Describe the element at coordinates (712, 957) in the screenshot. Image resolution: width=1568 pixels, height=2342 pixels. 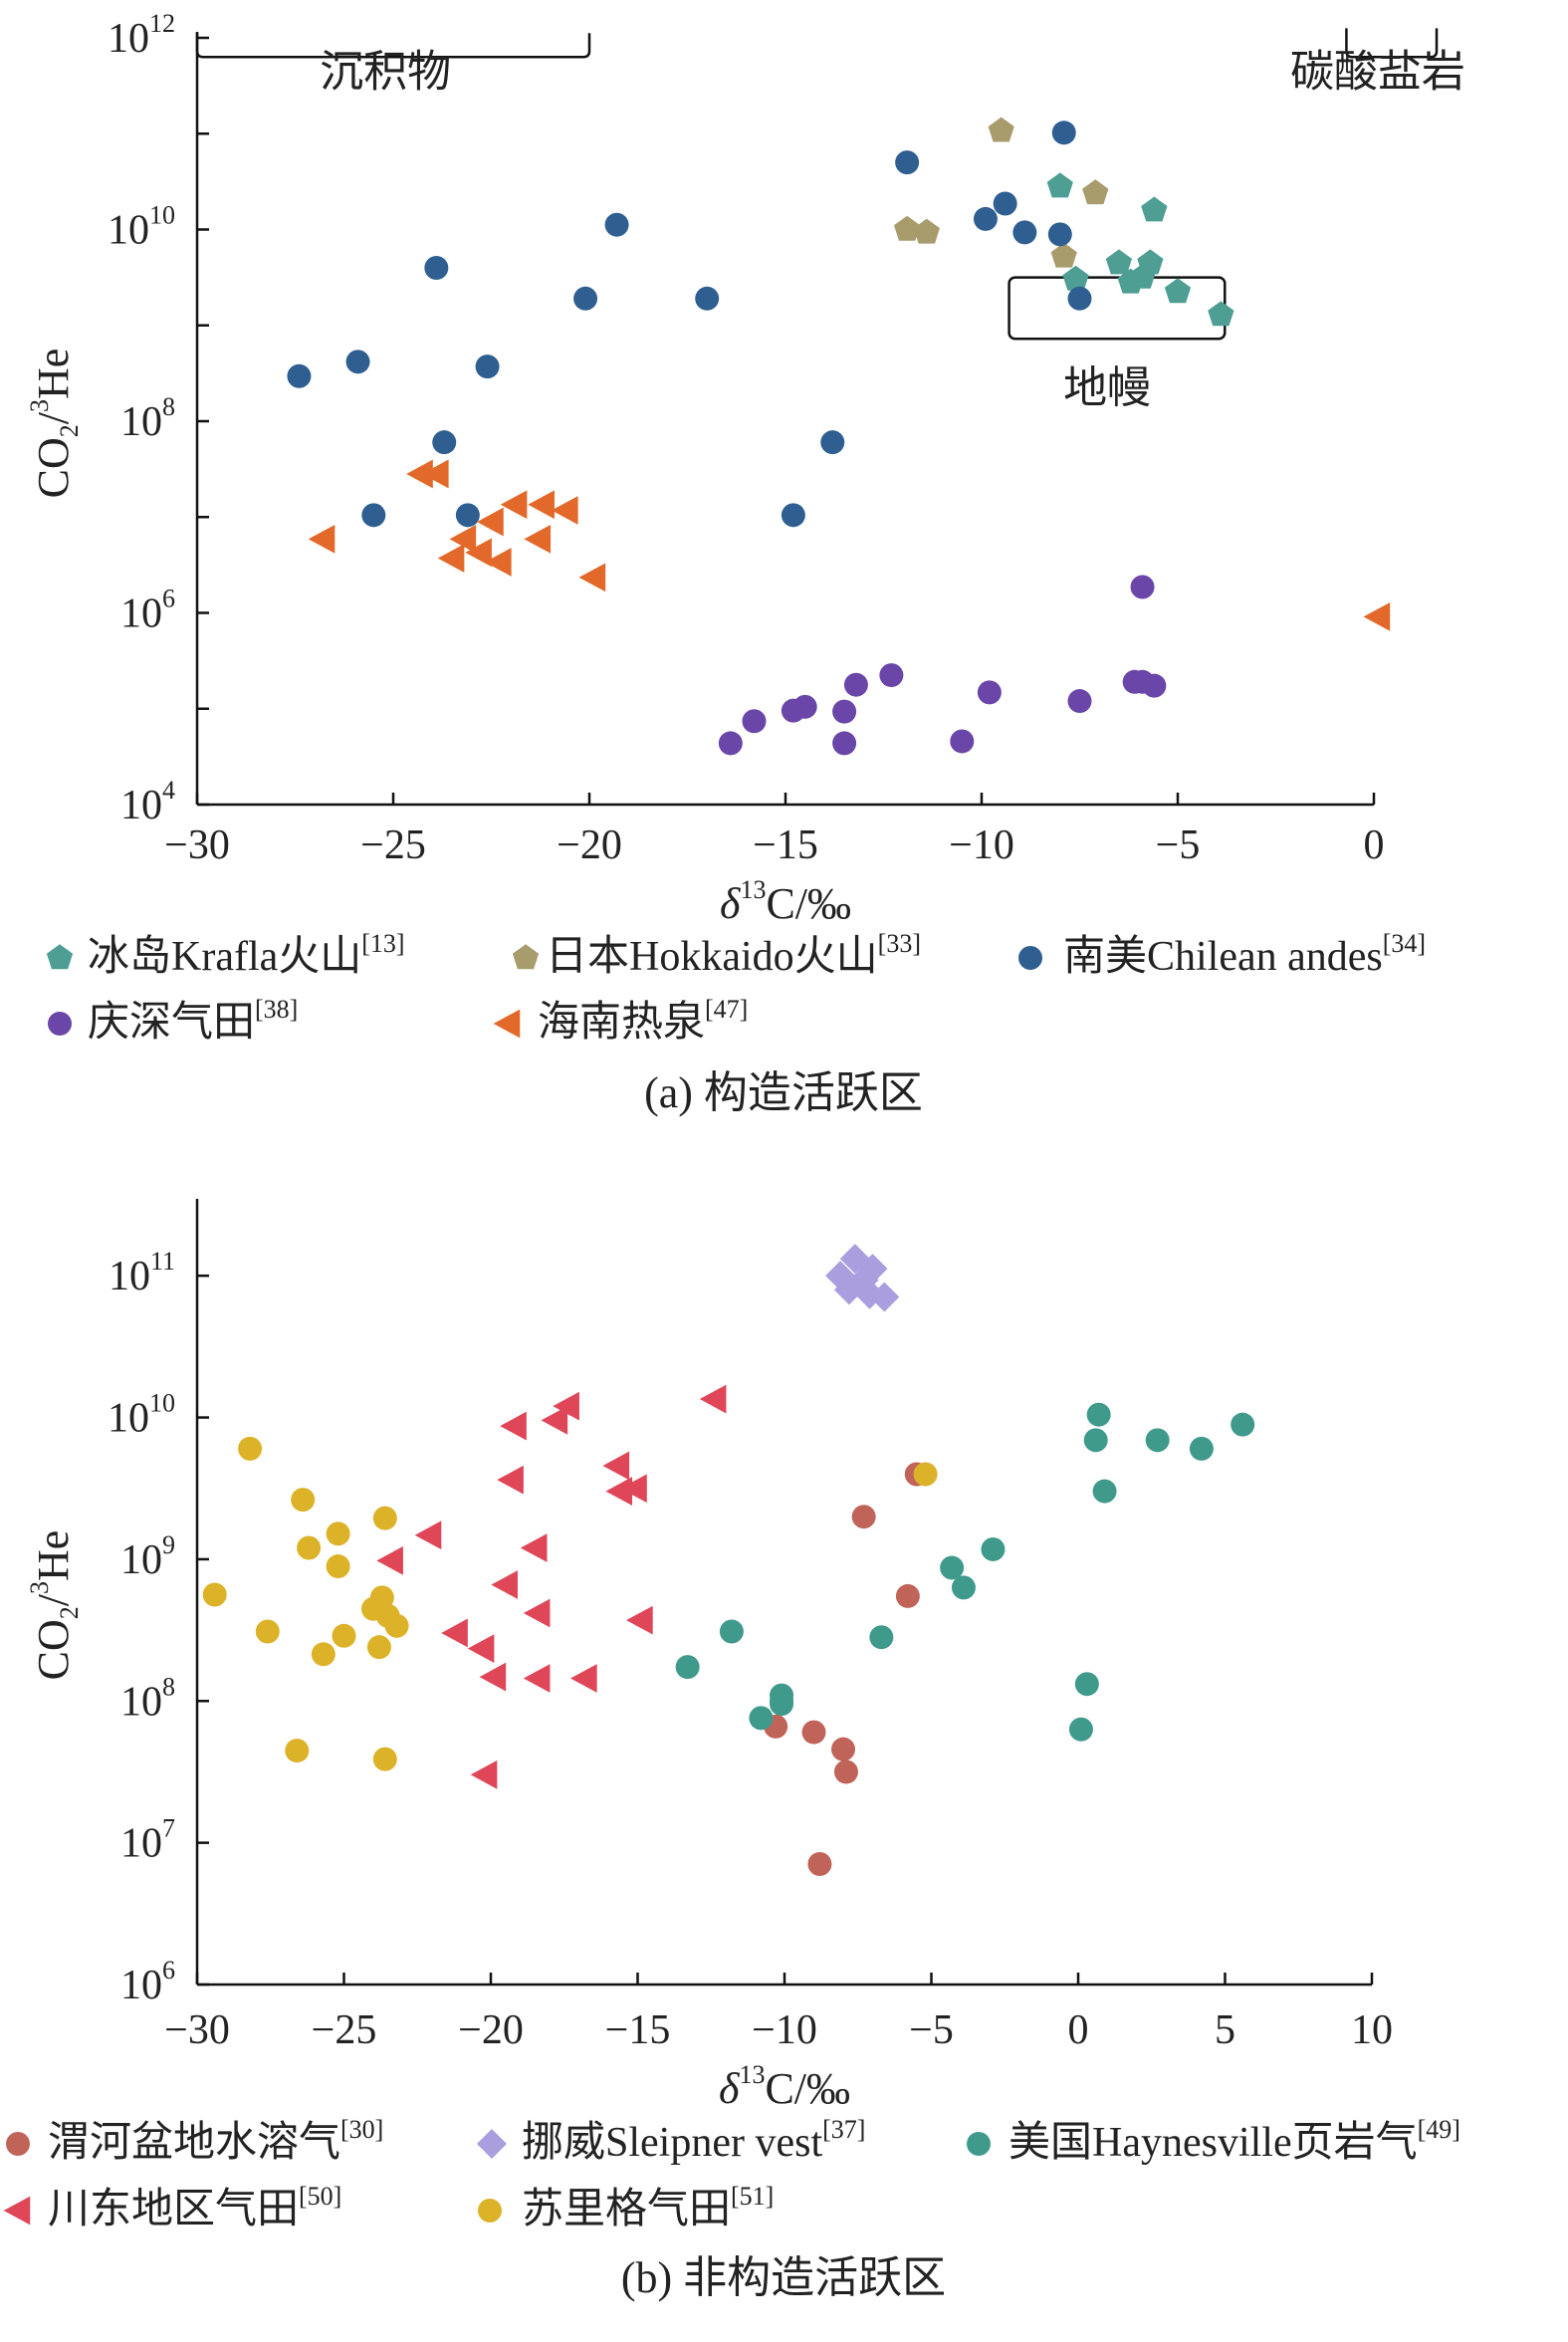
I see `legend-name: 日本Hokkaido火山` at that location.